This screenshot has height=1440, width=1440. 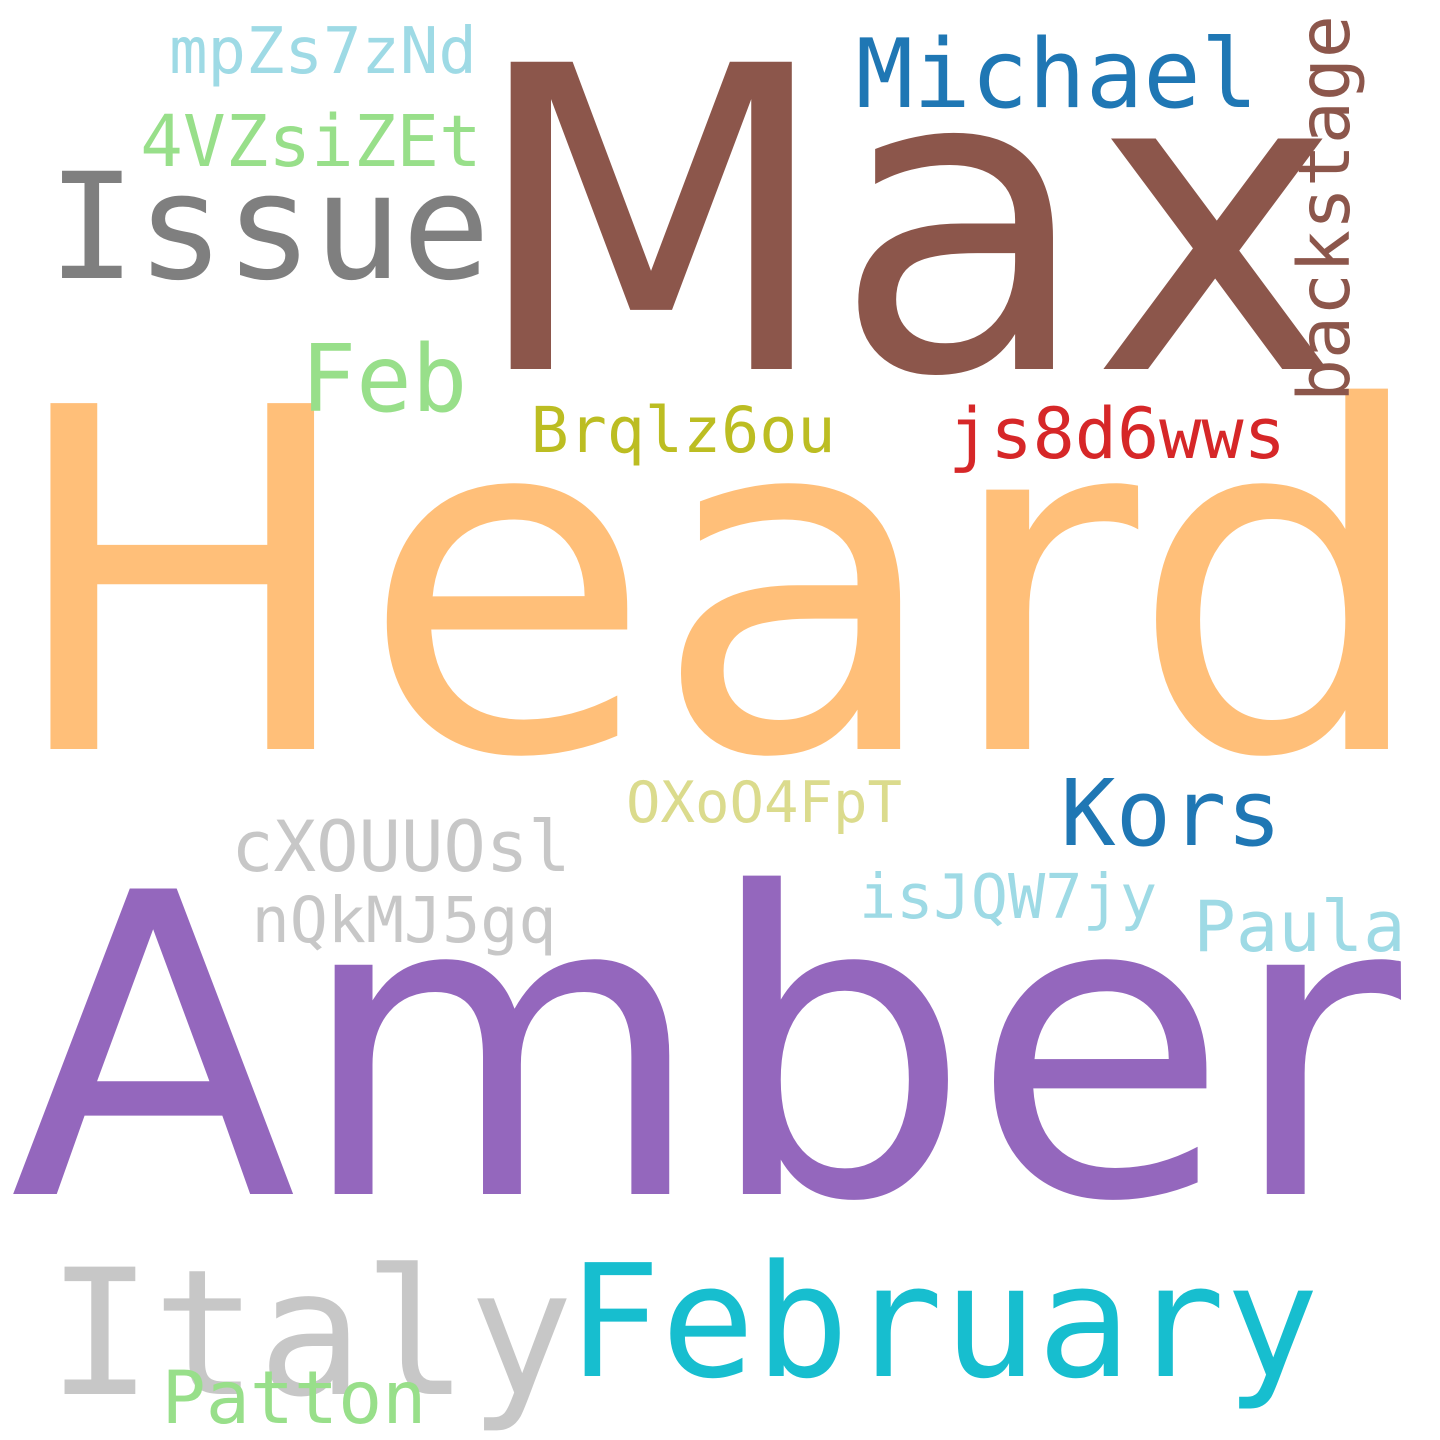 What do you see at coordinates (1008, 897) in the screenshot?
I see `word-isjqw7jy: isJQW7jy` at bounding box center [1008, 897].